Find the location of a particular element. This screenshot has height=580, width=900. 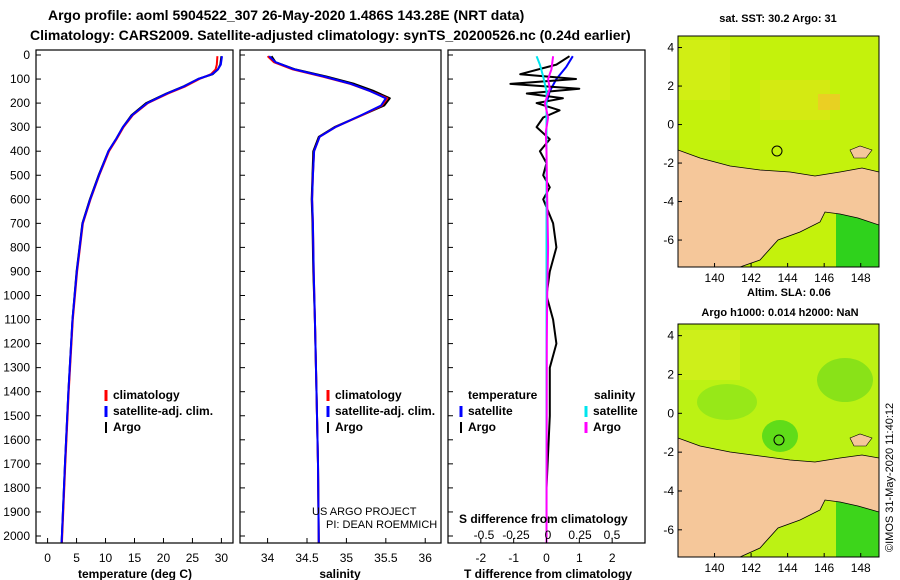

map-lon-label: 146 is located at coordinates (824, 278).